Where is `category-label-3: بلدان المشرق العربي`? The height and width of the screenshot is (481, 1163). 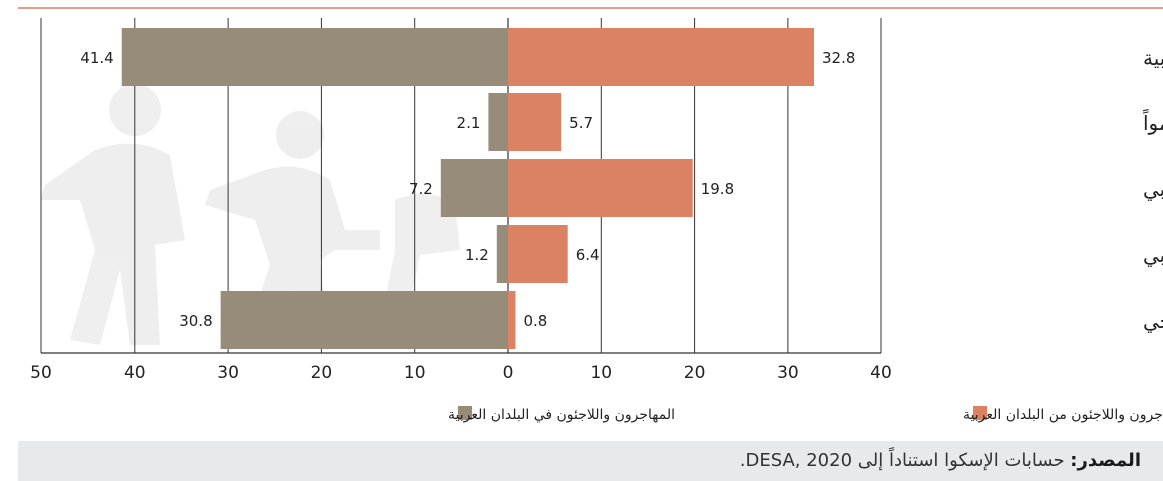 category-label-3: بلدان المشرق العربي is located at coordinates (1153, 189).